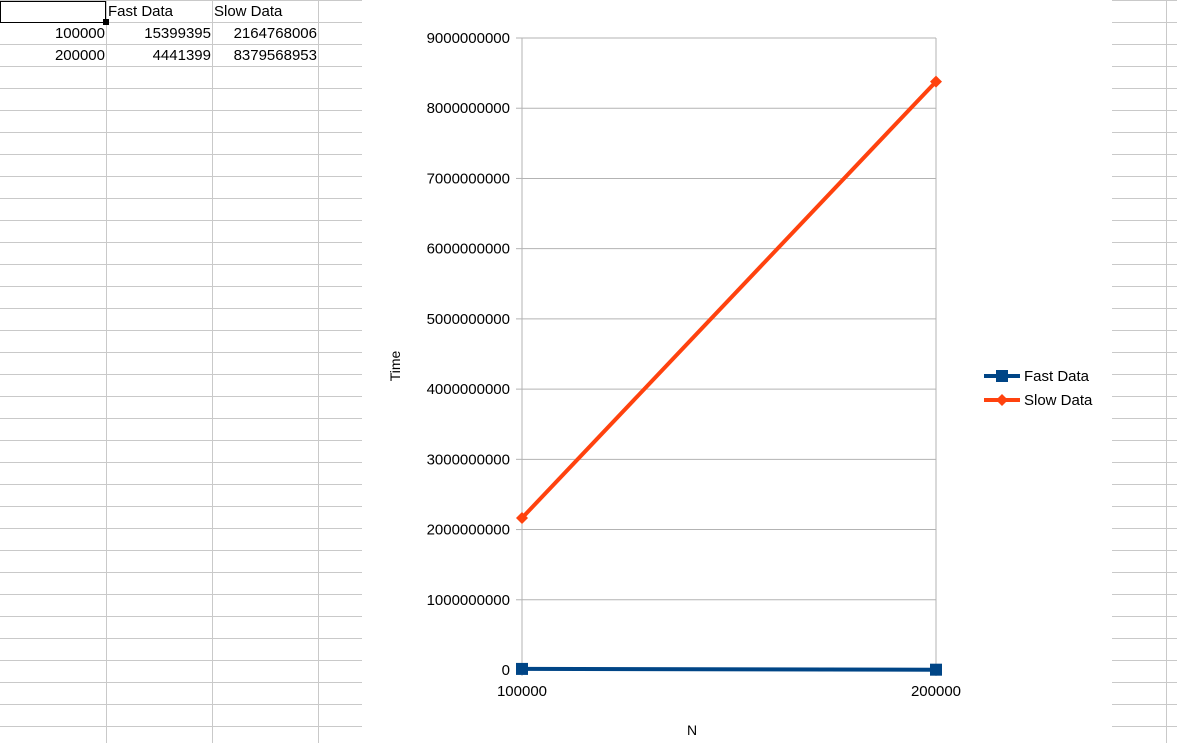  I want to click on y-tick-label: 4000000000, so click(468, 389).